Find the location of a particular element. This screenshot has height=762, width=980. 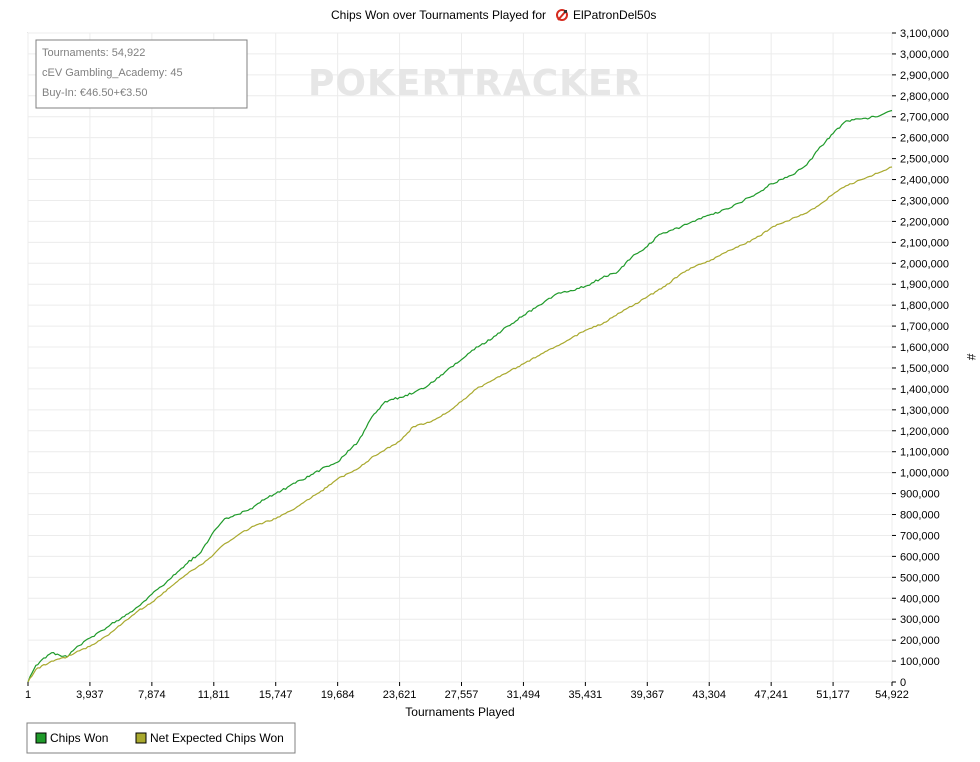

y-tick-label: 3,000,000 is located at coordinates (924, 55).